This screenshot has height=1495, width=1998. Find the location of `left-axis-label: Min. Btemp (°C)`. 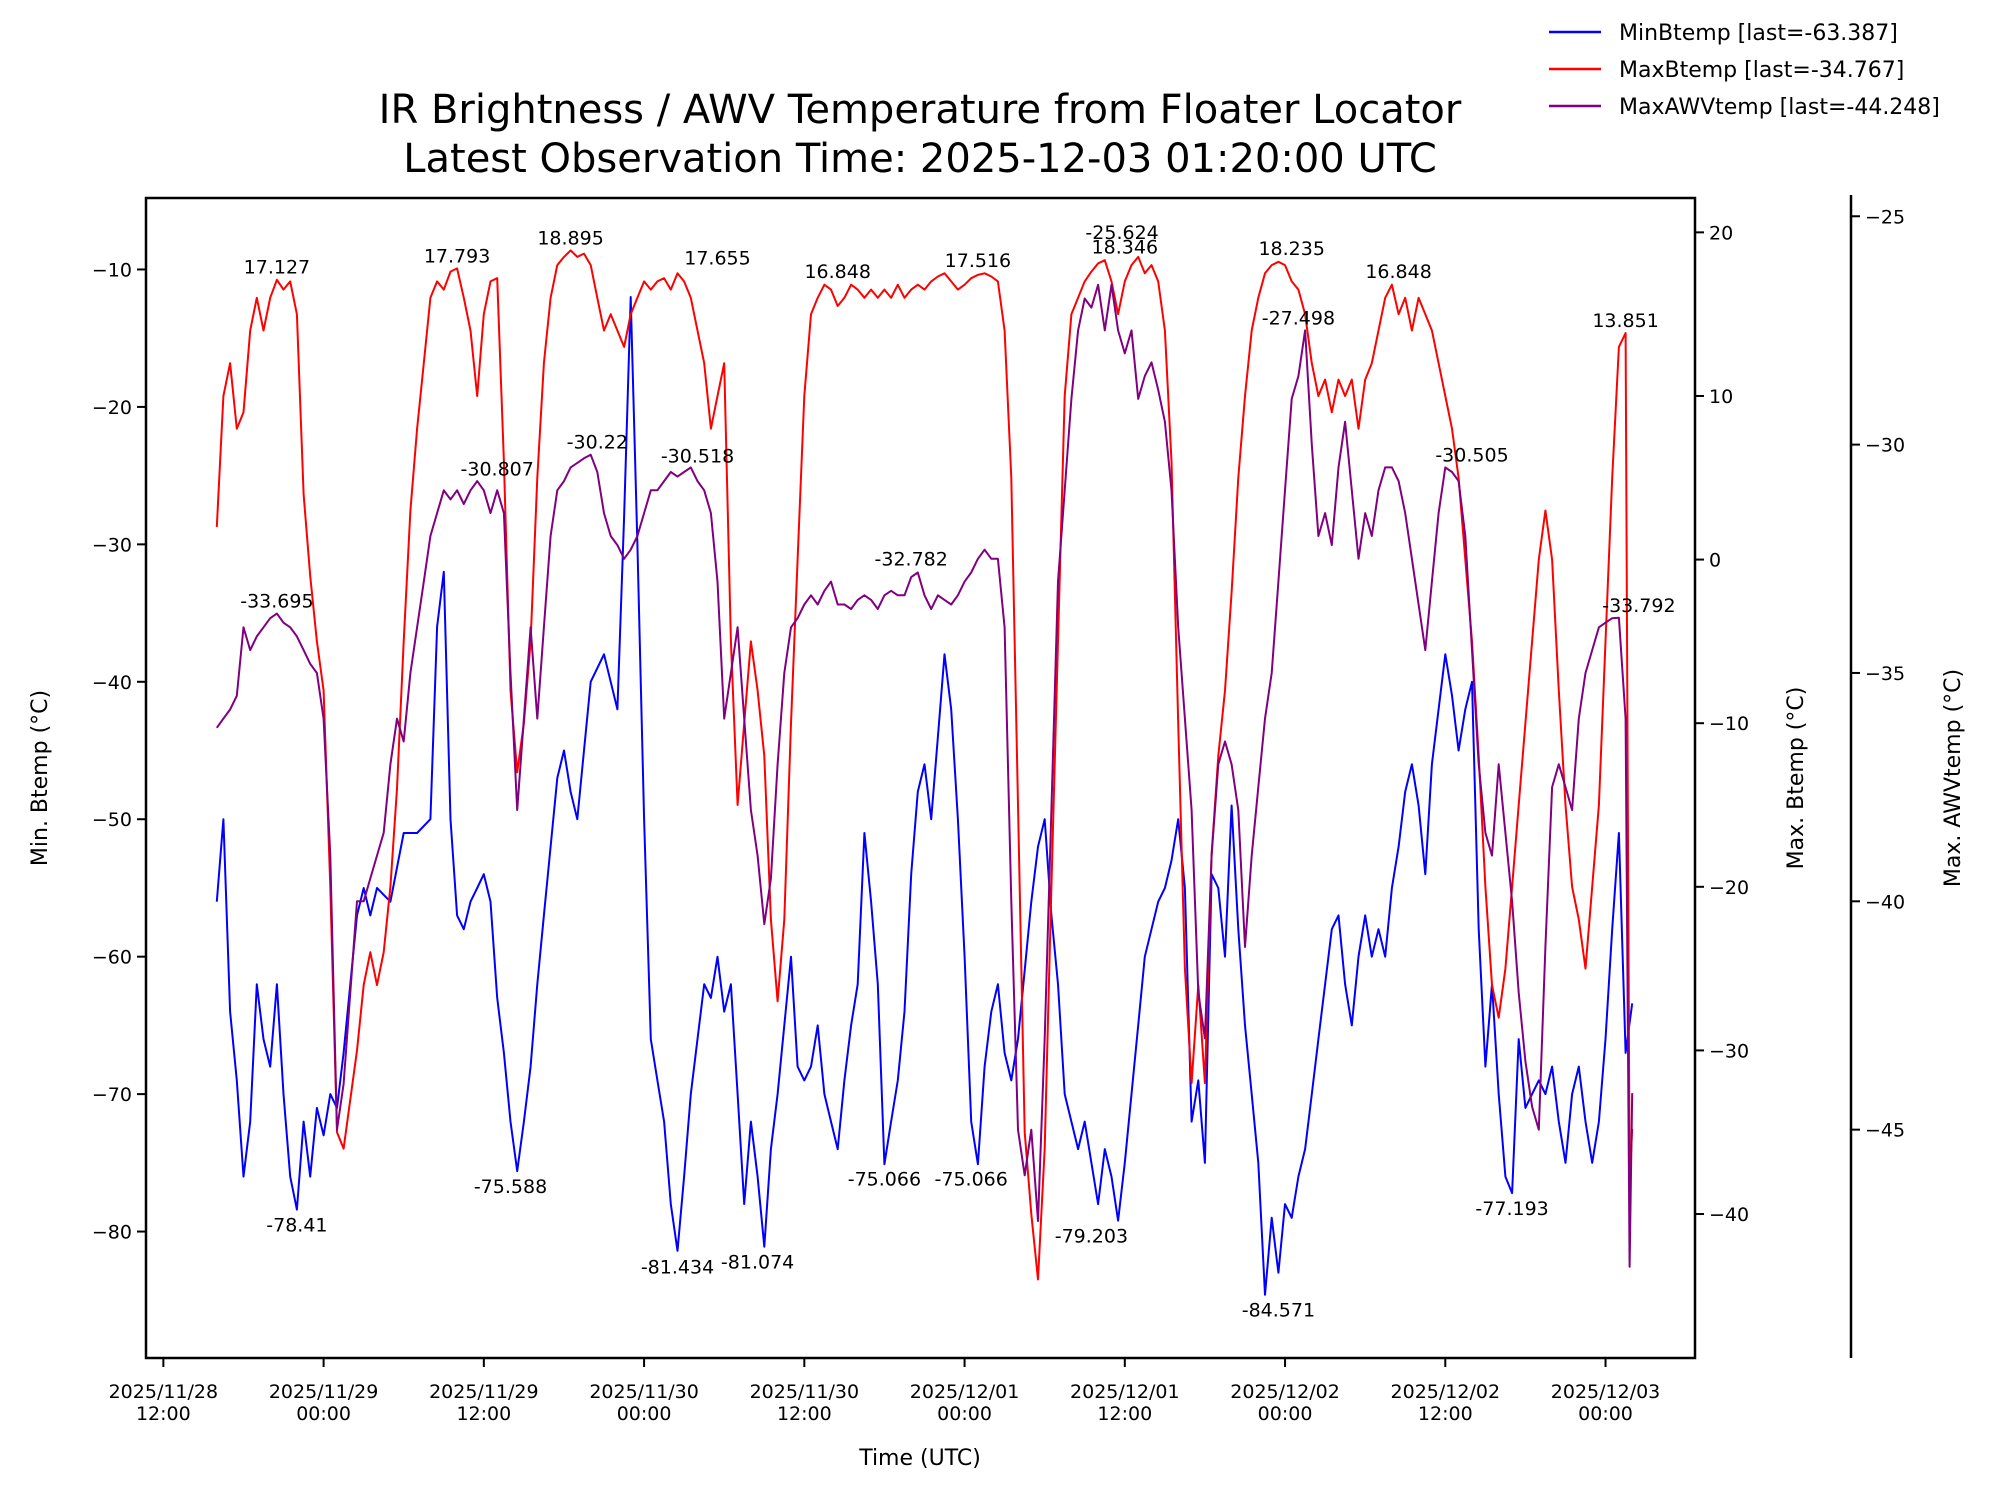

left-axis-label: Min. Btemp (°C) is located at coordinates (40, 778).